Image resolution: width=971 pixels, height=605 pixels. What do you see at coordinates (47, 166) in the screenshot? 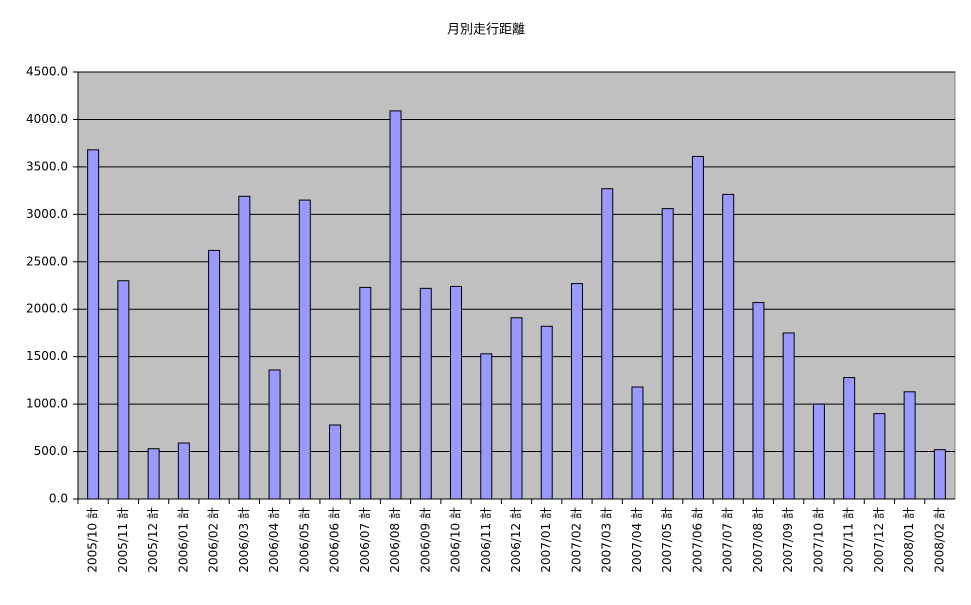
I see `y-tick-label: 3500.0` at bounding box center [47, 166].